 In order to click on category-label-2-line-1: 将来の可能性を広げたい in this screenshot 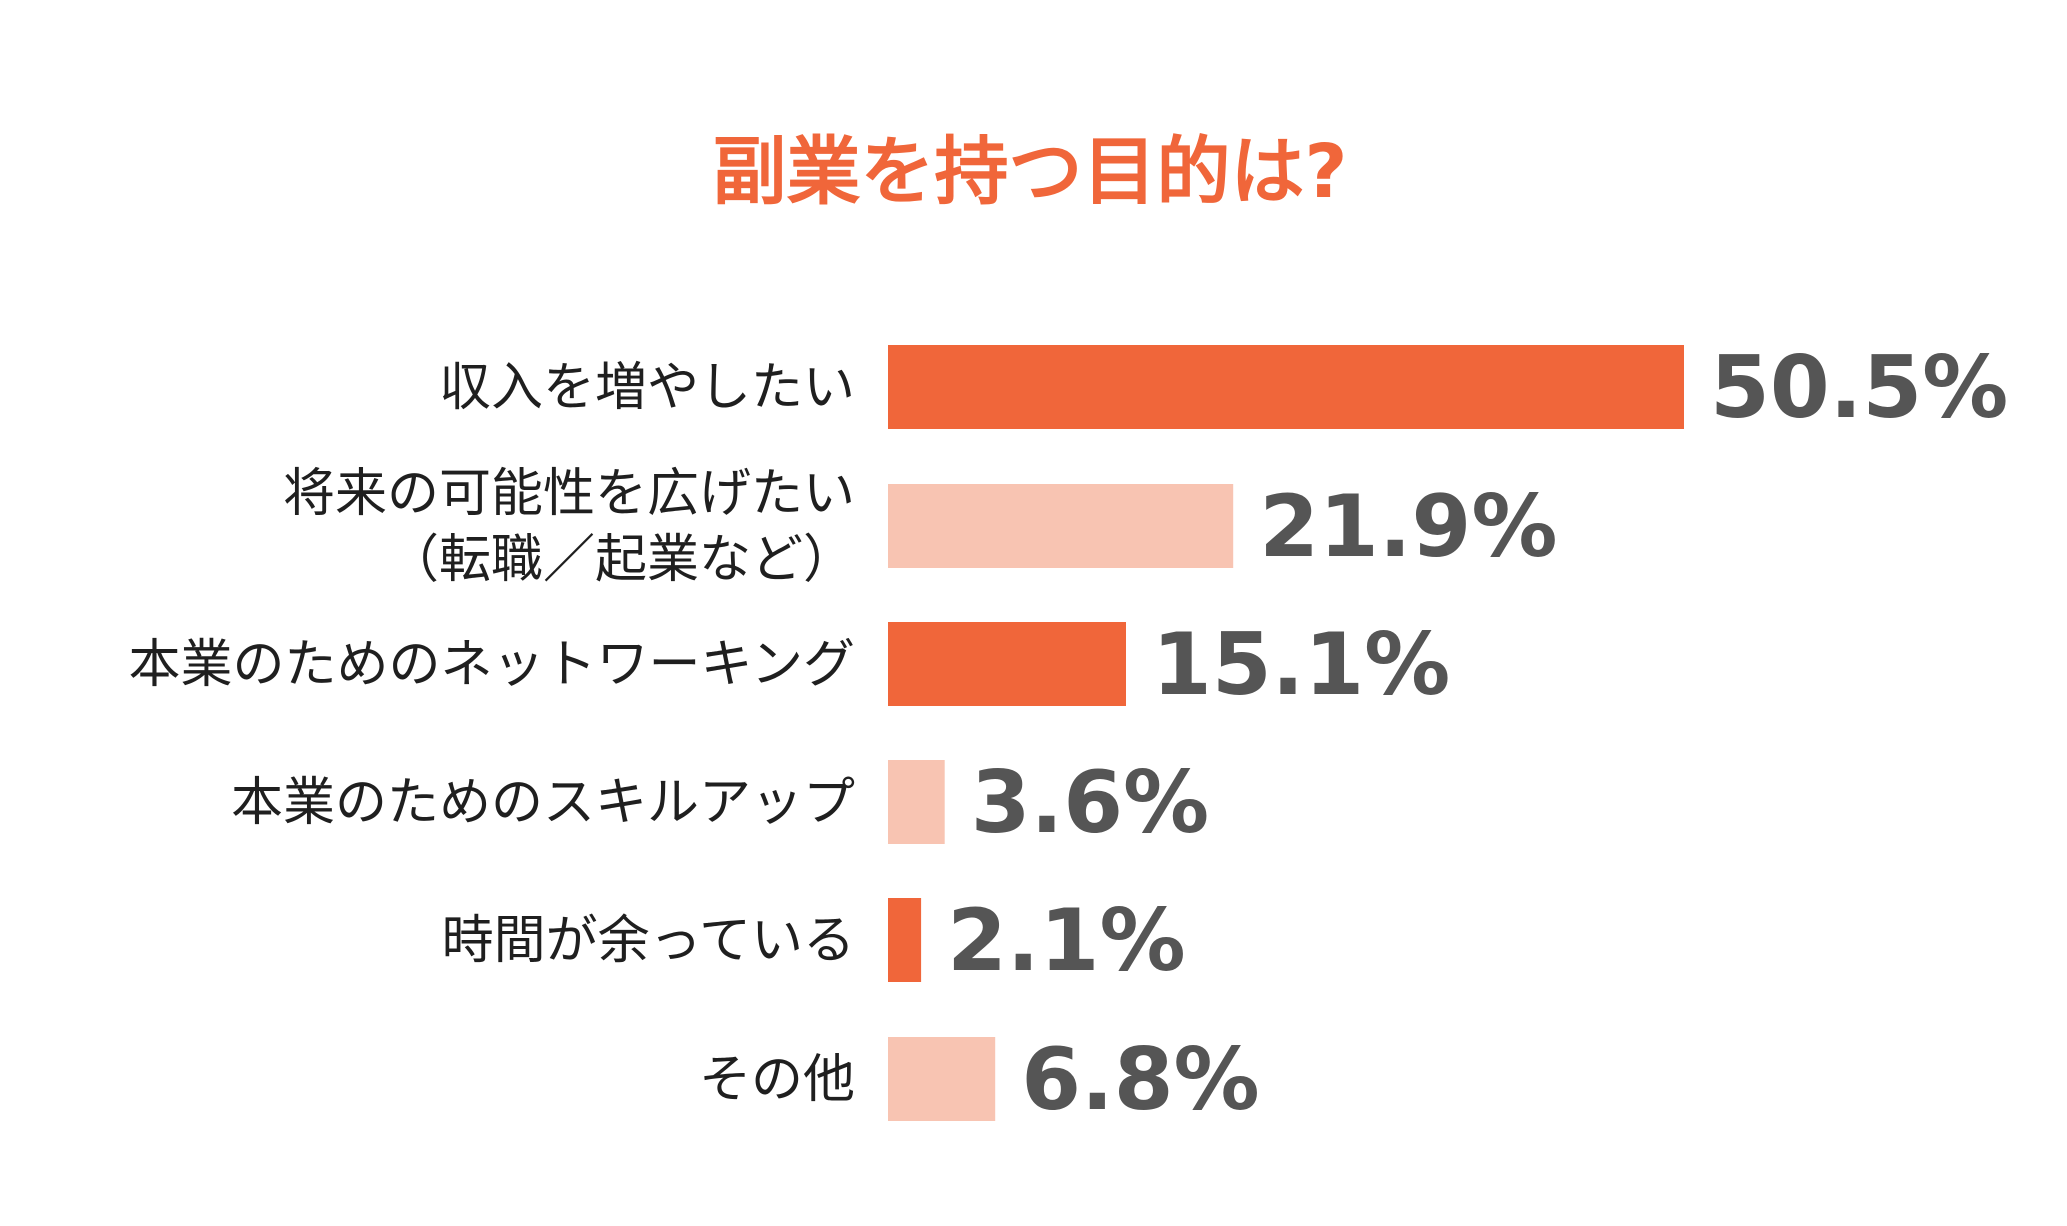, I will do `click(569, 494)`.